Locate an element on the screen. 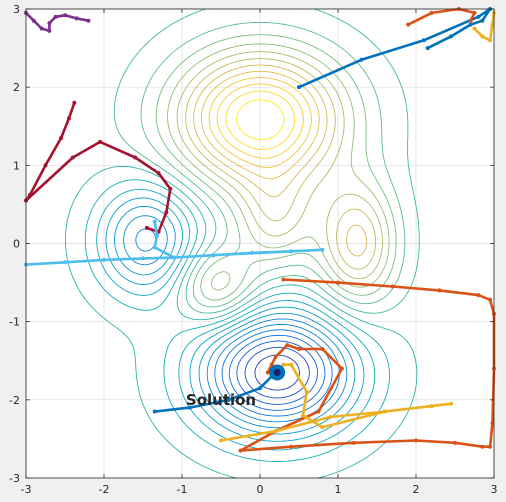 Image resolution: width=506 pixels, height=502 pixels. series-1-line is located at coordinates (98, 168).